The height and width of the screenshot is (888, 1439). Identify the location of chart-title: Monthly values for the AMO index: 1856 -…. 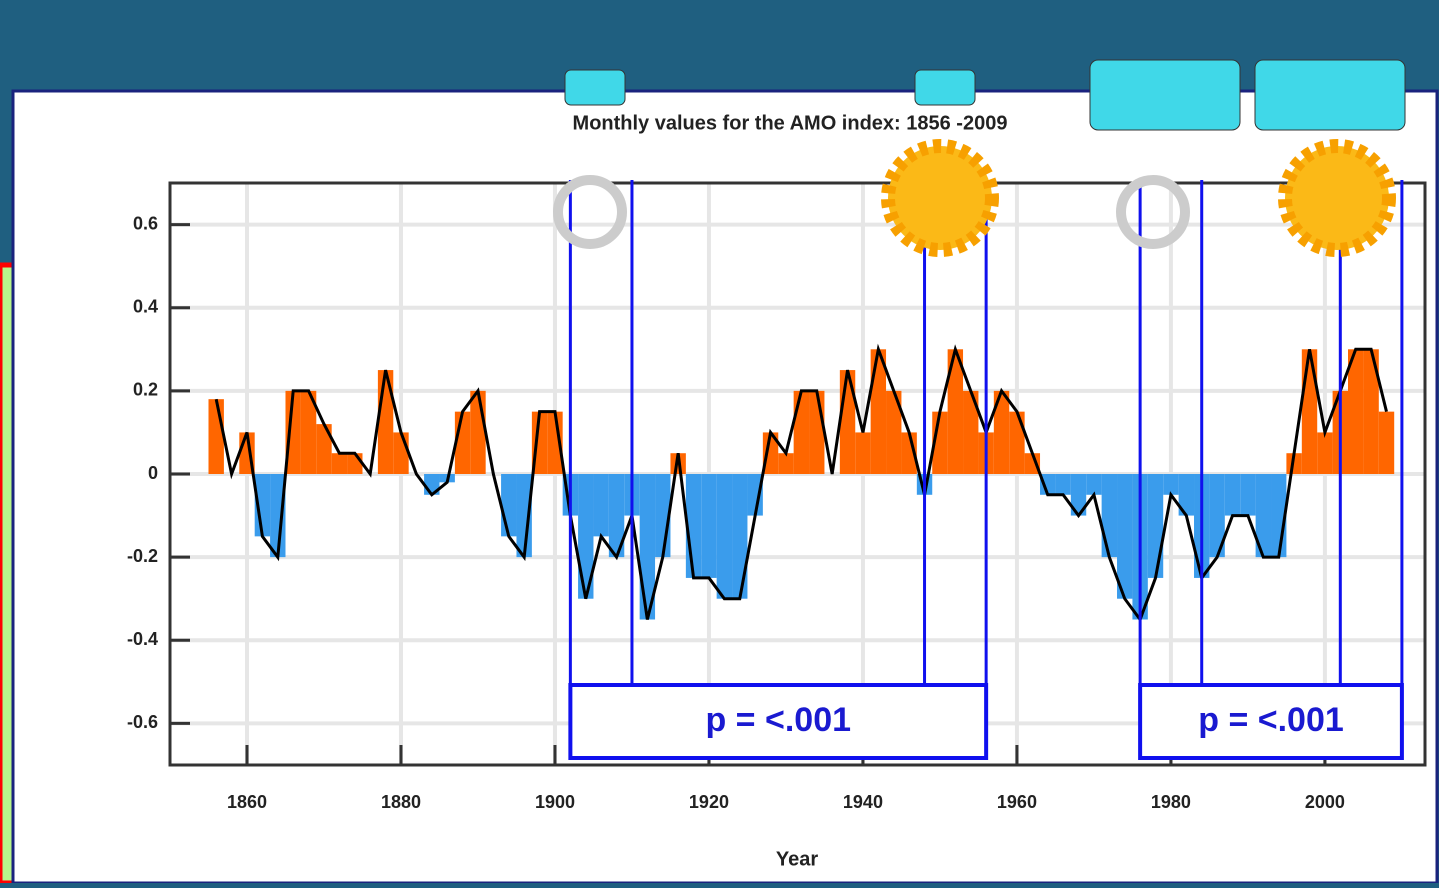
(790, 123).